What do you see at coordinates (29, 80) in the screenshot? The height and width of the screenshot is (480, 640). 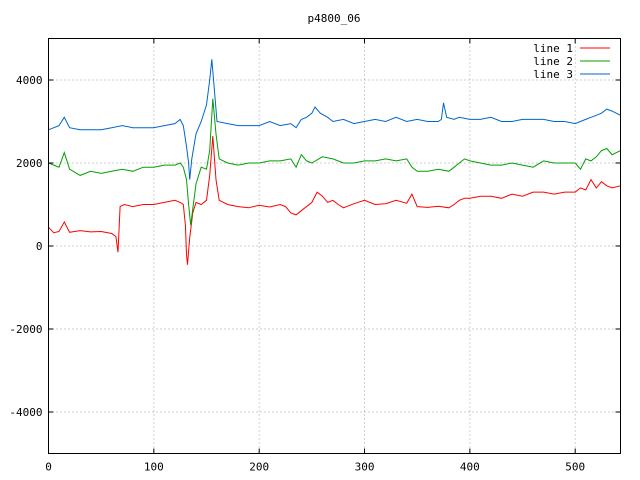 I see `y-tick-label: 4000` at bounding box center [29, 80].